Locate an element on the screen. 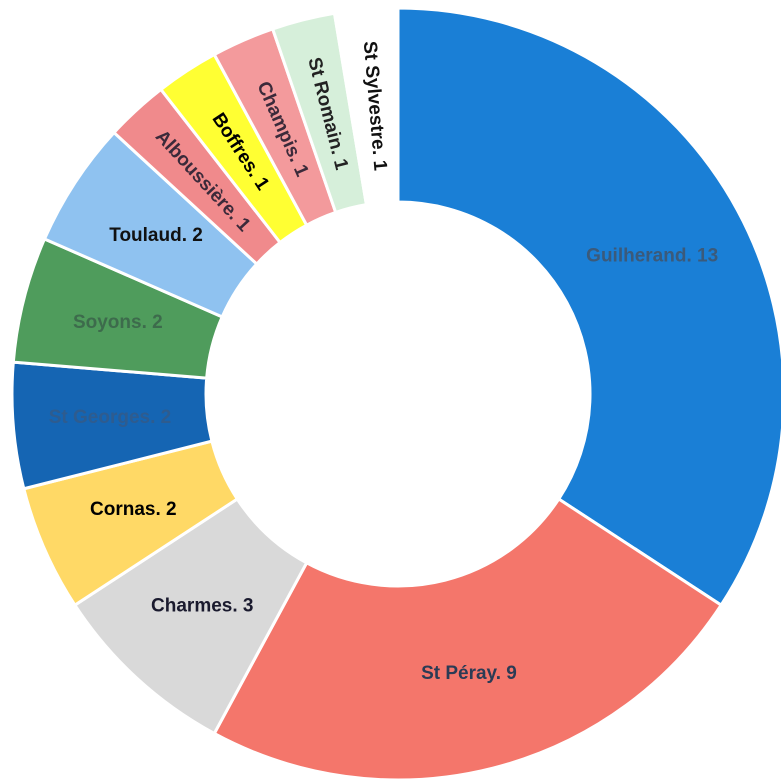  slice-label: Soyons. 2 is located at coordinates (118, 322).